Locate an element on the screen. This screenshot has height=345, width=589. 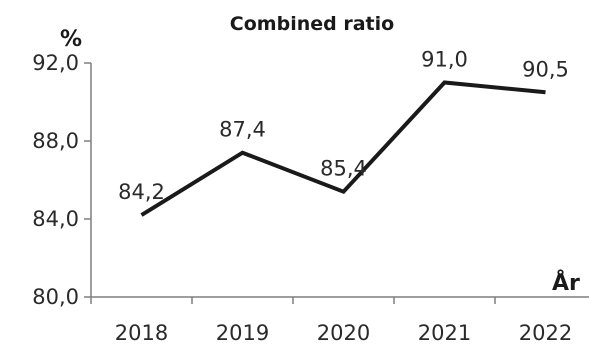
x-axis-unit-label: År is located at coordinates (566, 283).